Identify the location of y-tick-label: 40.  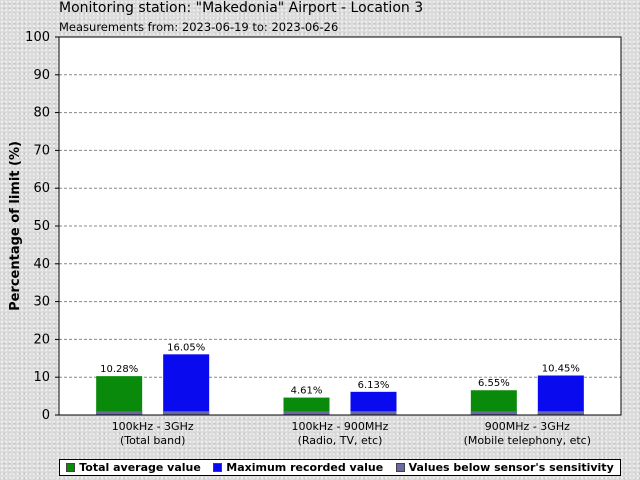
(41, 264).